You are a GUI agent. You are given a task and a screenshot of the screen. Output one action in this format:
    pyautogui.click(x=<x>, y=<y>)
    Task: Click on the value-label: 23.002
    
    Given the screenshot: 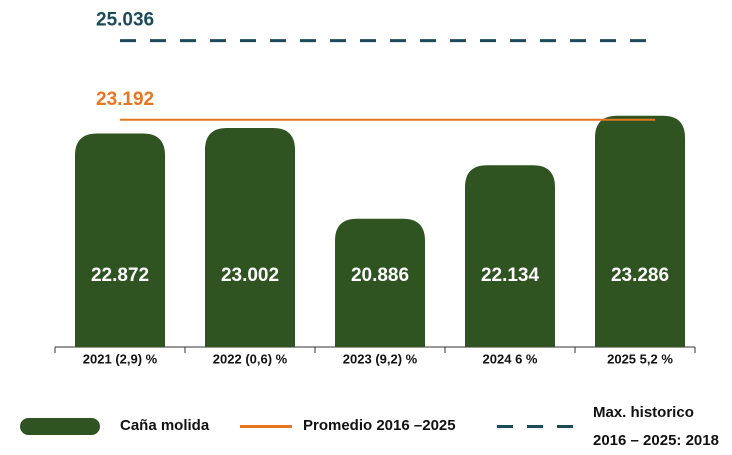 What is the action you would take?
    pyautogui.click(x=250, y=275)
    